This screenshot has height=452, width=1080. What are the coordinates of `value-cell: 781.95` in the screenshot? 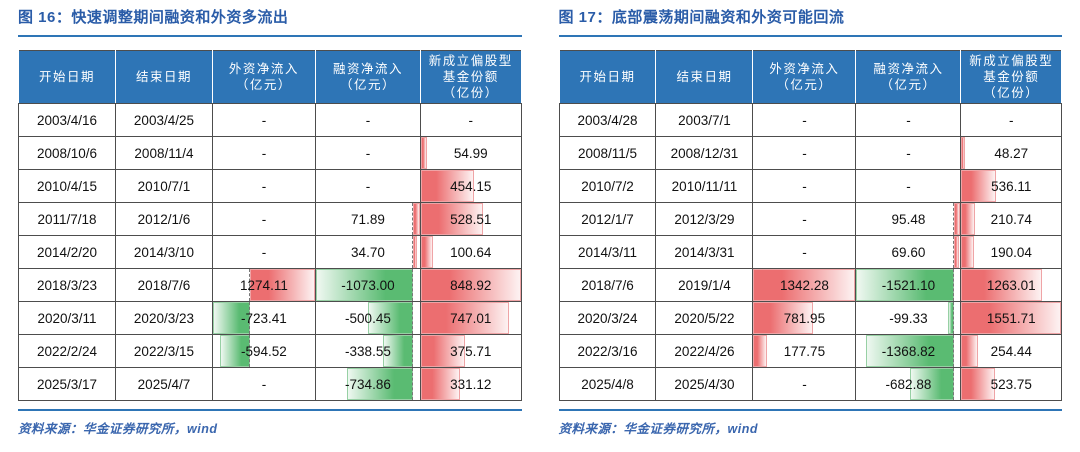 It's located at (804, 318).